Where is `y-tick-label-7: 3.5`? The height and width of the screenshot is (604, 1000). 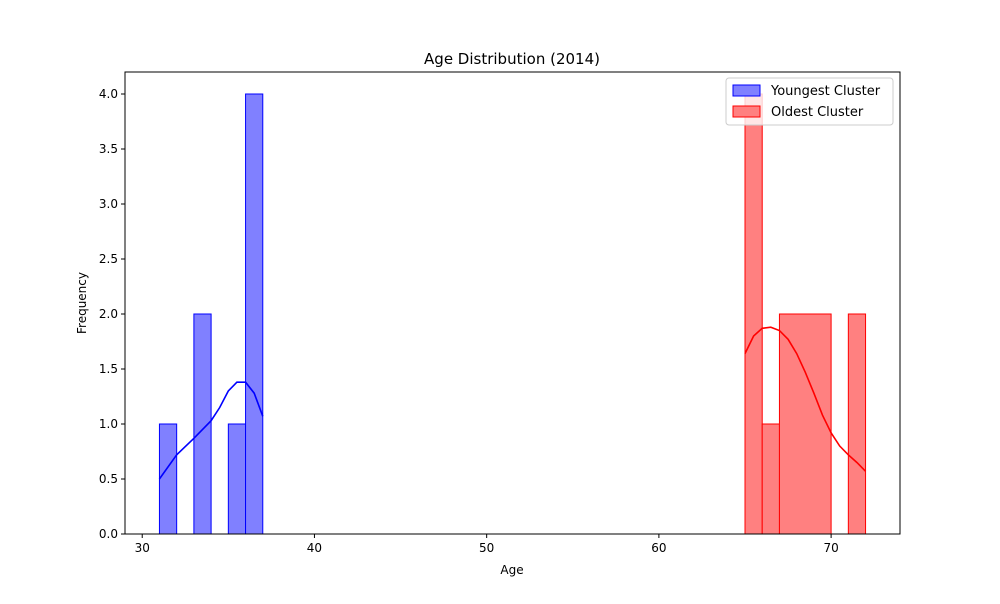 y-tick-label-7: 3.5 is located at coordinates (108, 149).